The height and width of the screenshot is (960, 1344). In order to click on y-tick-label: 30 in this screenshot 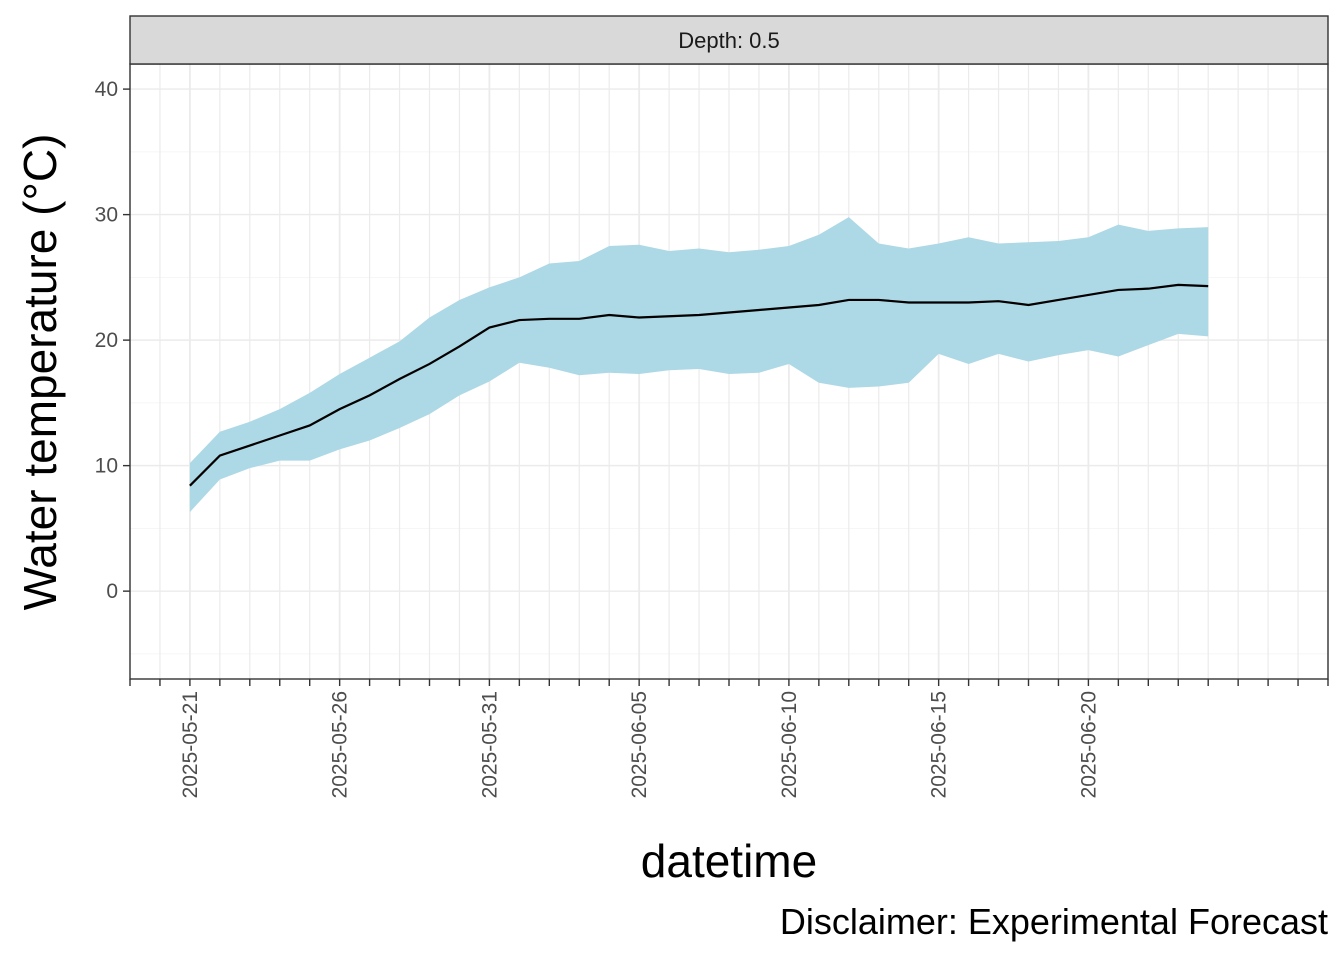, I will do `click(106, 215)`.